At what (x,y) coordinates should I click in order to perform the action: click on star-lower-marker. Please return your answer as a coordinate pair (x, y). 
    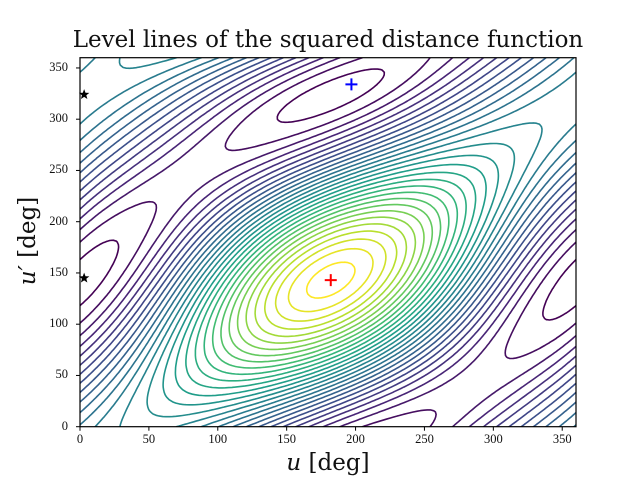
    Looking at the image, I should click on (84, 277).